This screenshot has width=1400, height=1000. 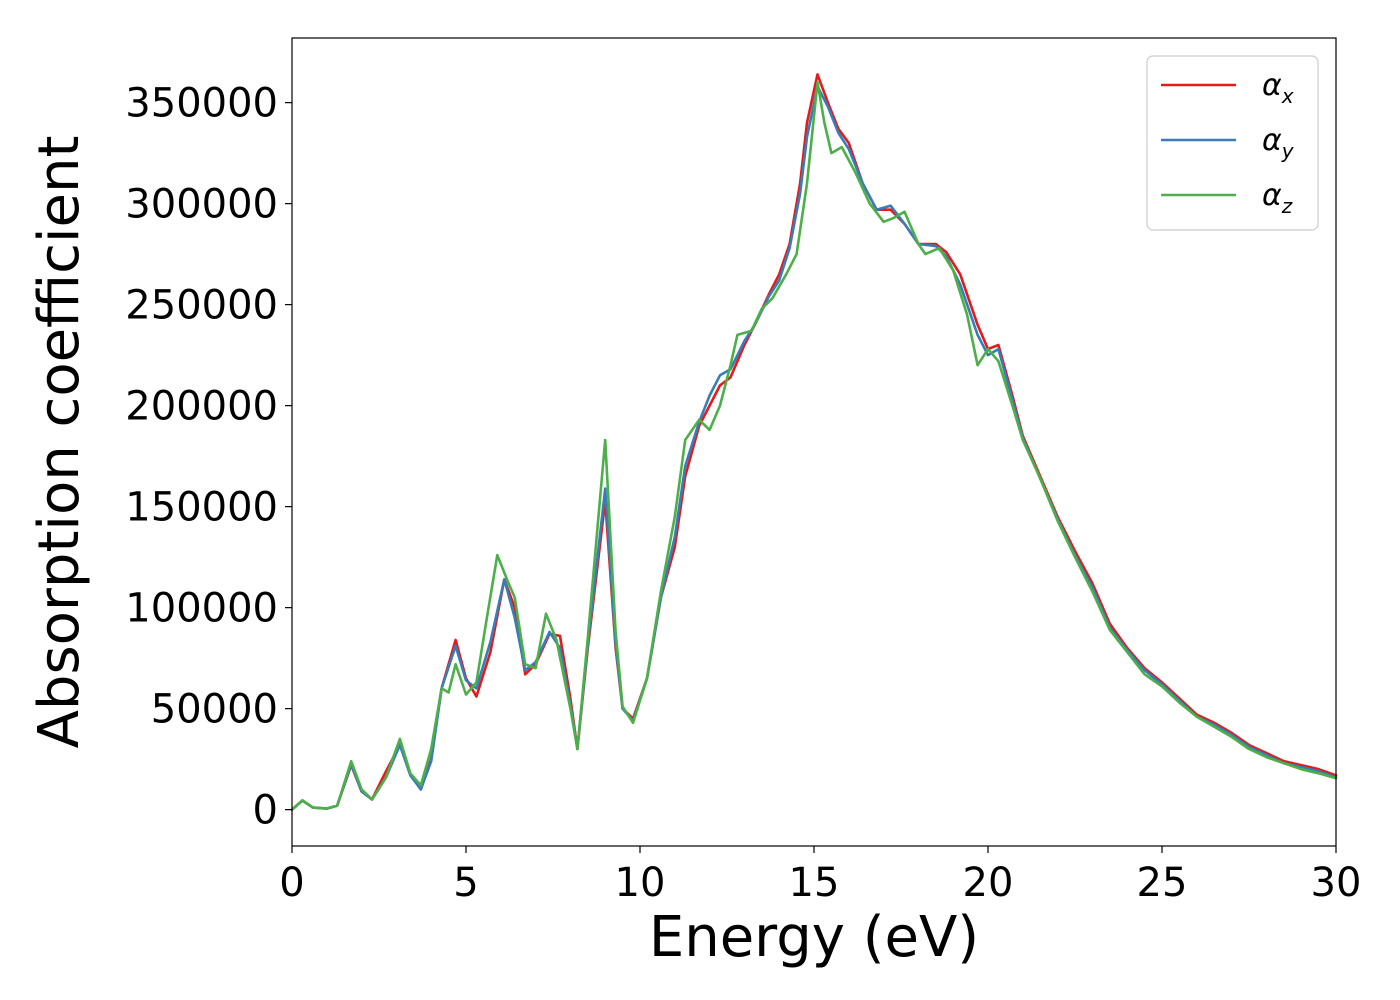 What do you see at coordinates (465, 883) in the screenshot?
I see `x-tick-label: 5` at bounding box center [465, 883].